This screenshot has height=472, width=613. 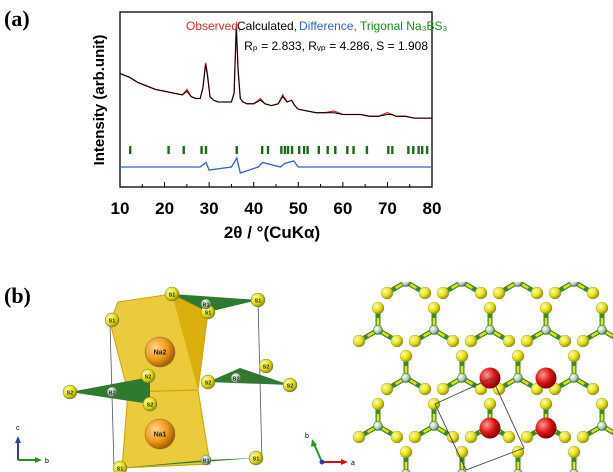 What do you see at coordinates (272, 232) in the screenshot?
I see `x-axis-label: 2θ / °(CuKα)` at bounding box center [272, 232].